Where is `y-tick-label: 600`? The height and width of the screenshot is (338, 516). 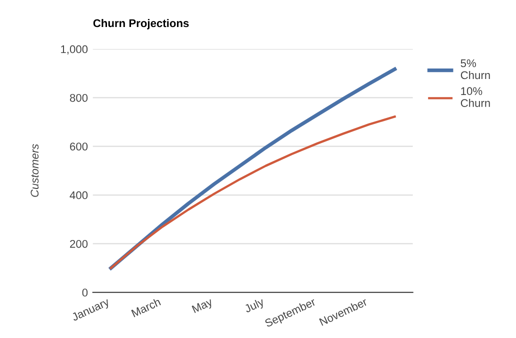 y-tick-label: 600 is located at coordinates (79, 146).